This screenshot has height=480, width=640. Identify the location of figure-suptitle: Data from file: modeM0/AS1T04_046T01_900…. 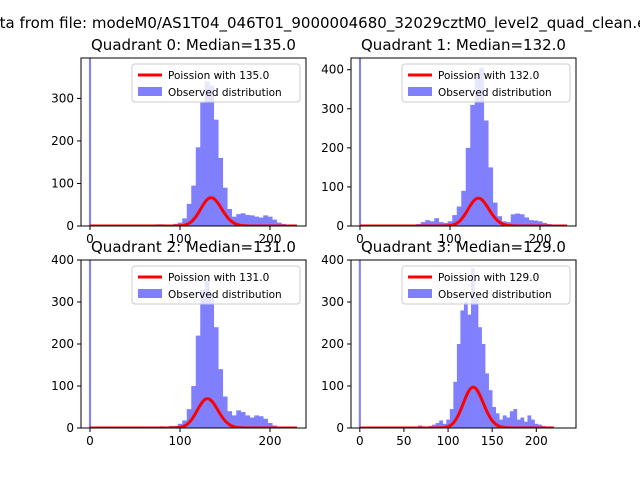
(320, 23).